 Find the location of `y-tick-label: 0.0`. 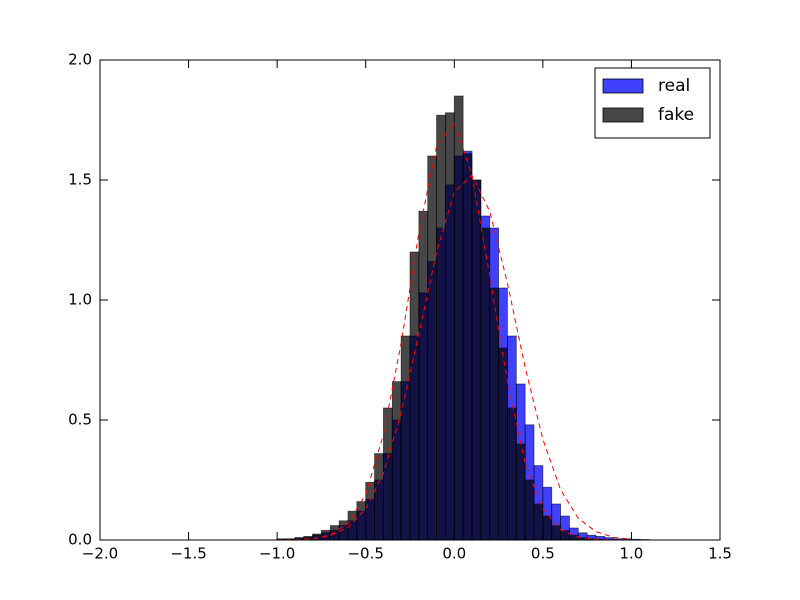

y-tick-label: 0.0 is located at coordinates (80, 540).